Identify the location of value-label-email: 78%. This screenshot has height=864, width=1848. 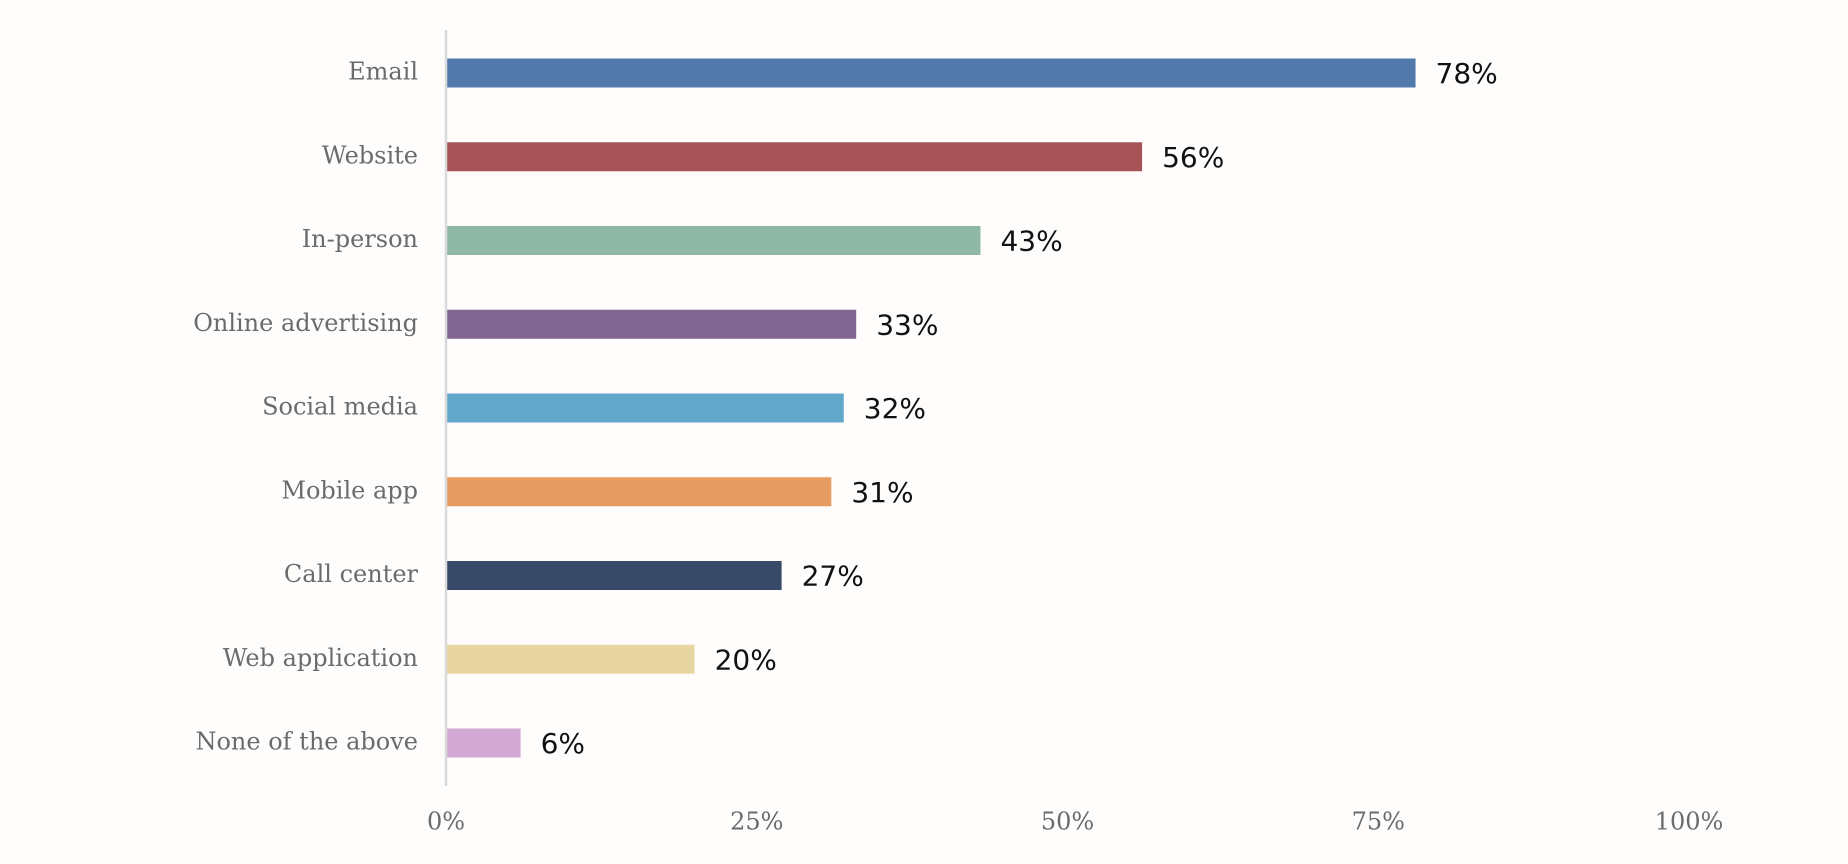
(1467, 73).